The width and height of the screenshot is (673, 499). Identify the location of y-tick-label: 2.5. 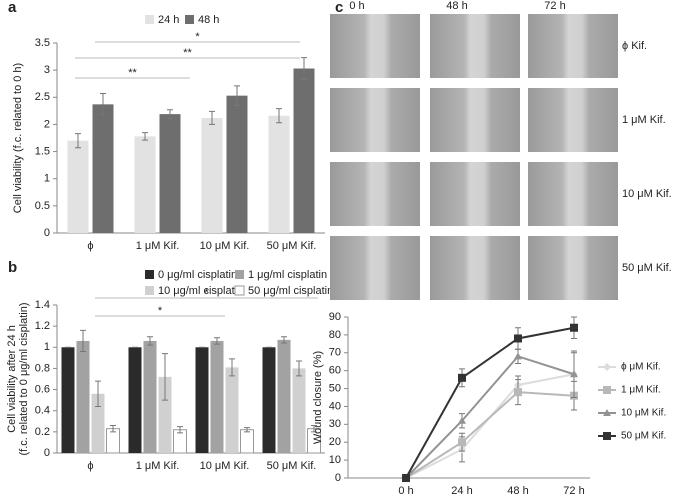
(42, 97).